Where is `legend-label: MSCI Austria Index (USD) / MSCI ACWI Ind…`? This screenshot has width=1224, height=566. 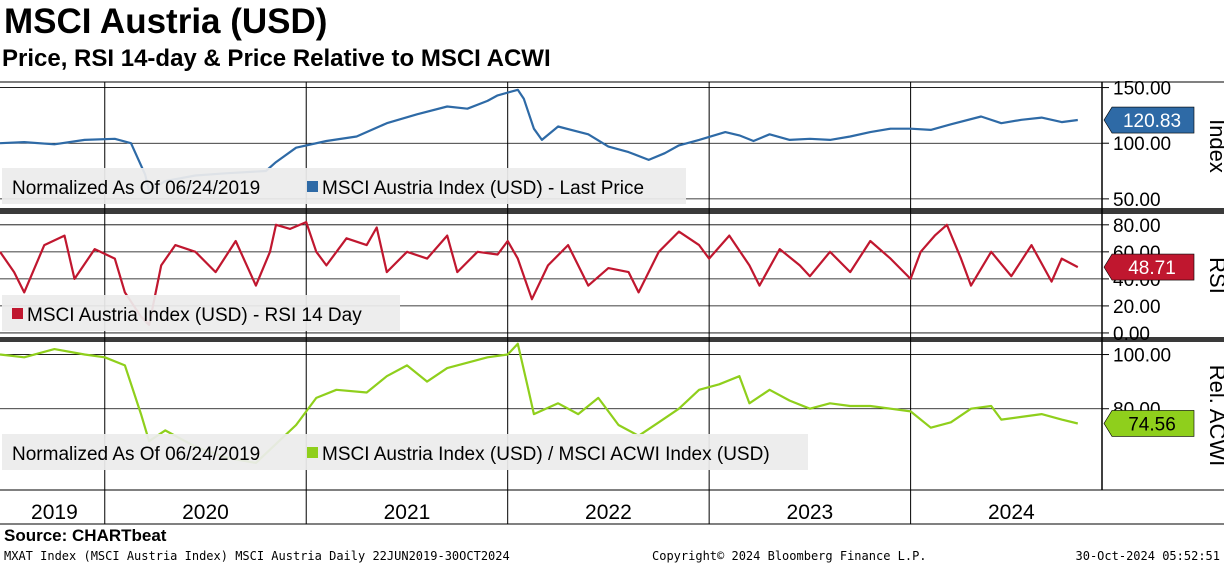 legend-label: MSCI Austria Index (USD) / MSCI ACWI Ind… is located at coordinates (546, 454).